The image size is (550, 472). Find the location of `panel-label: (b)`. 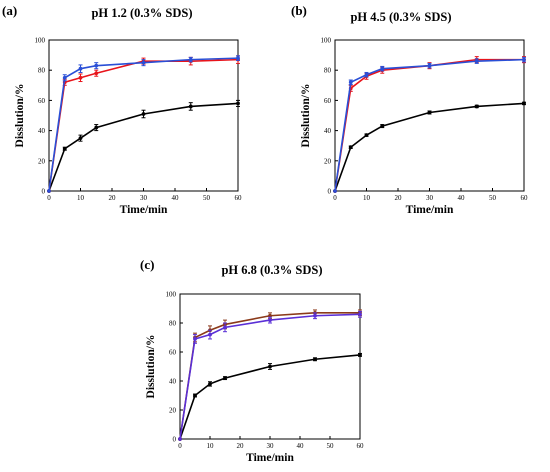

panel-label: (b) is located at coordinates (299, 10).